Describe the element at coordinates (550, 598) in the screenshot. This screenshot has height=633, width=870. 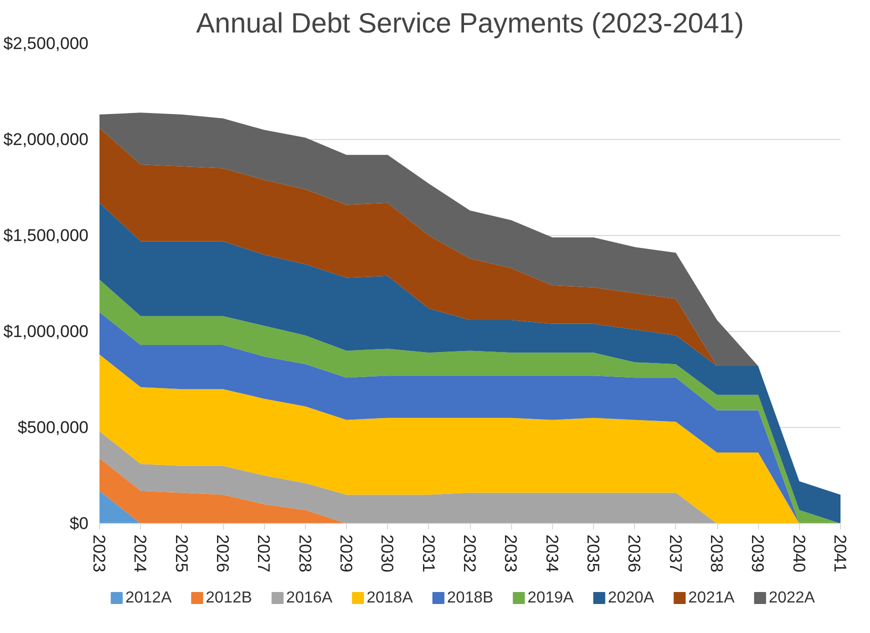
I see `legend-label: 2019A` at that location.